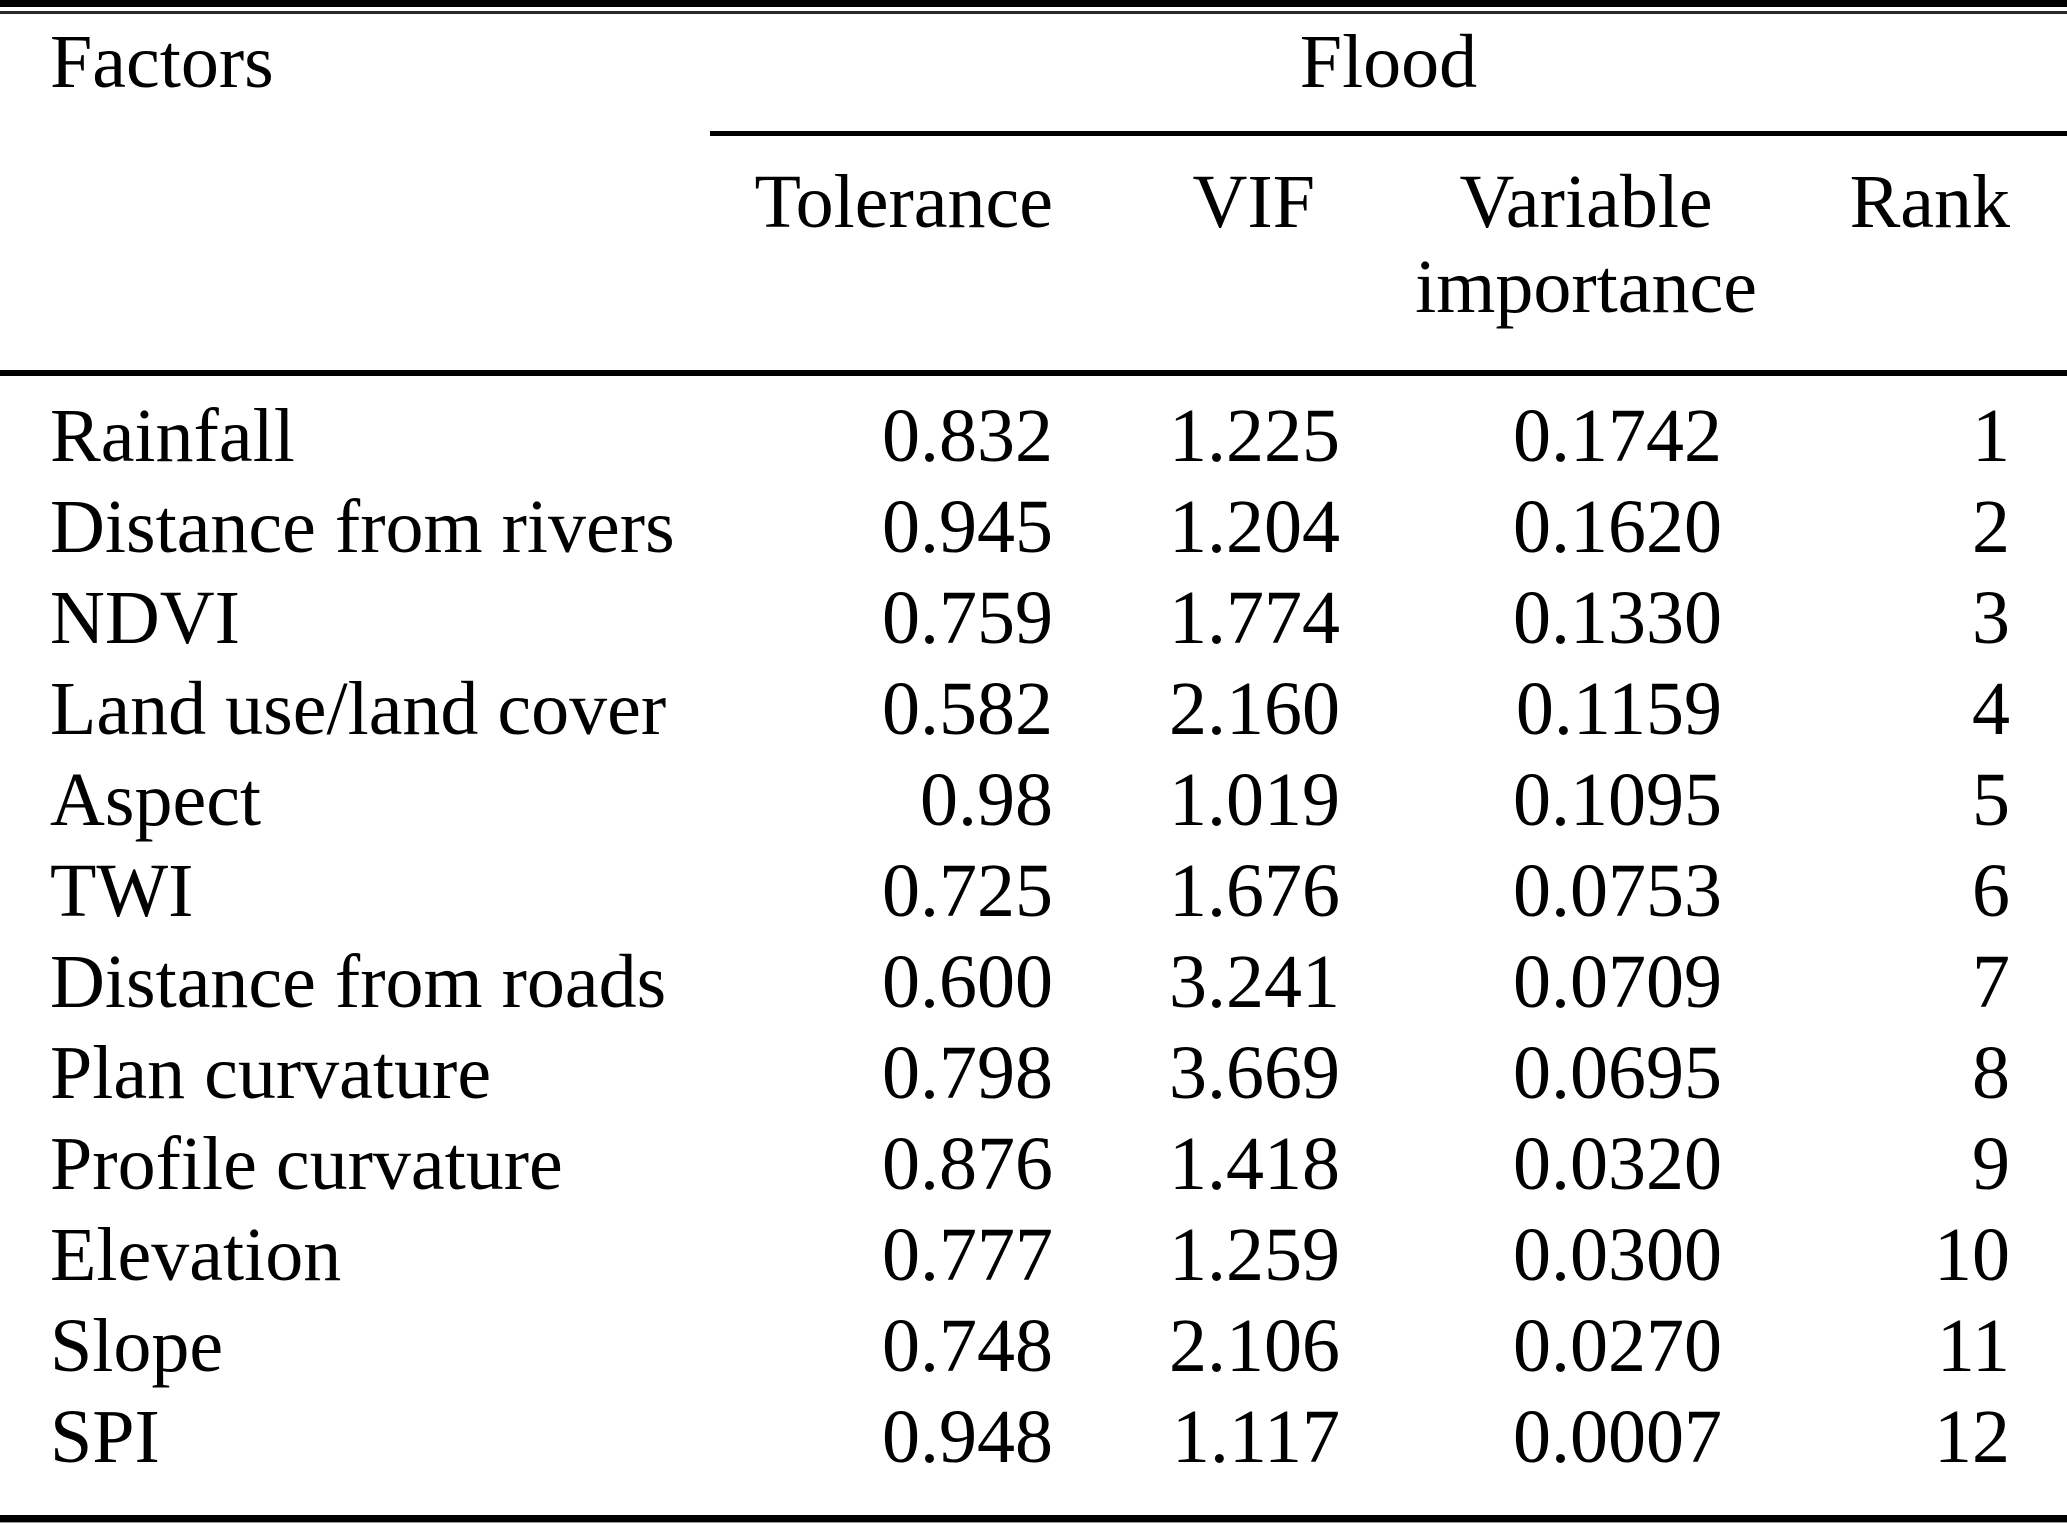  Describe the element at coordinates (1972, 1255) in the screenshot. I see `rank-cell: 10` at that location.